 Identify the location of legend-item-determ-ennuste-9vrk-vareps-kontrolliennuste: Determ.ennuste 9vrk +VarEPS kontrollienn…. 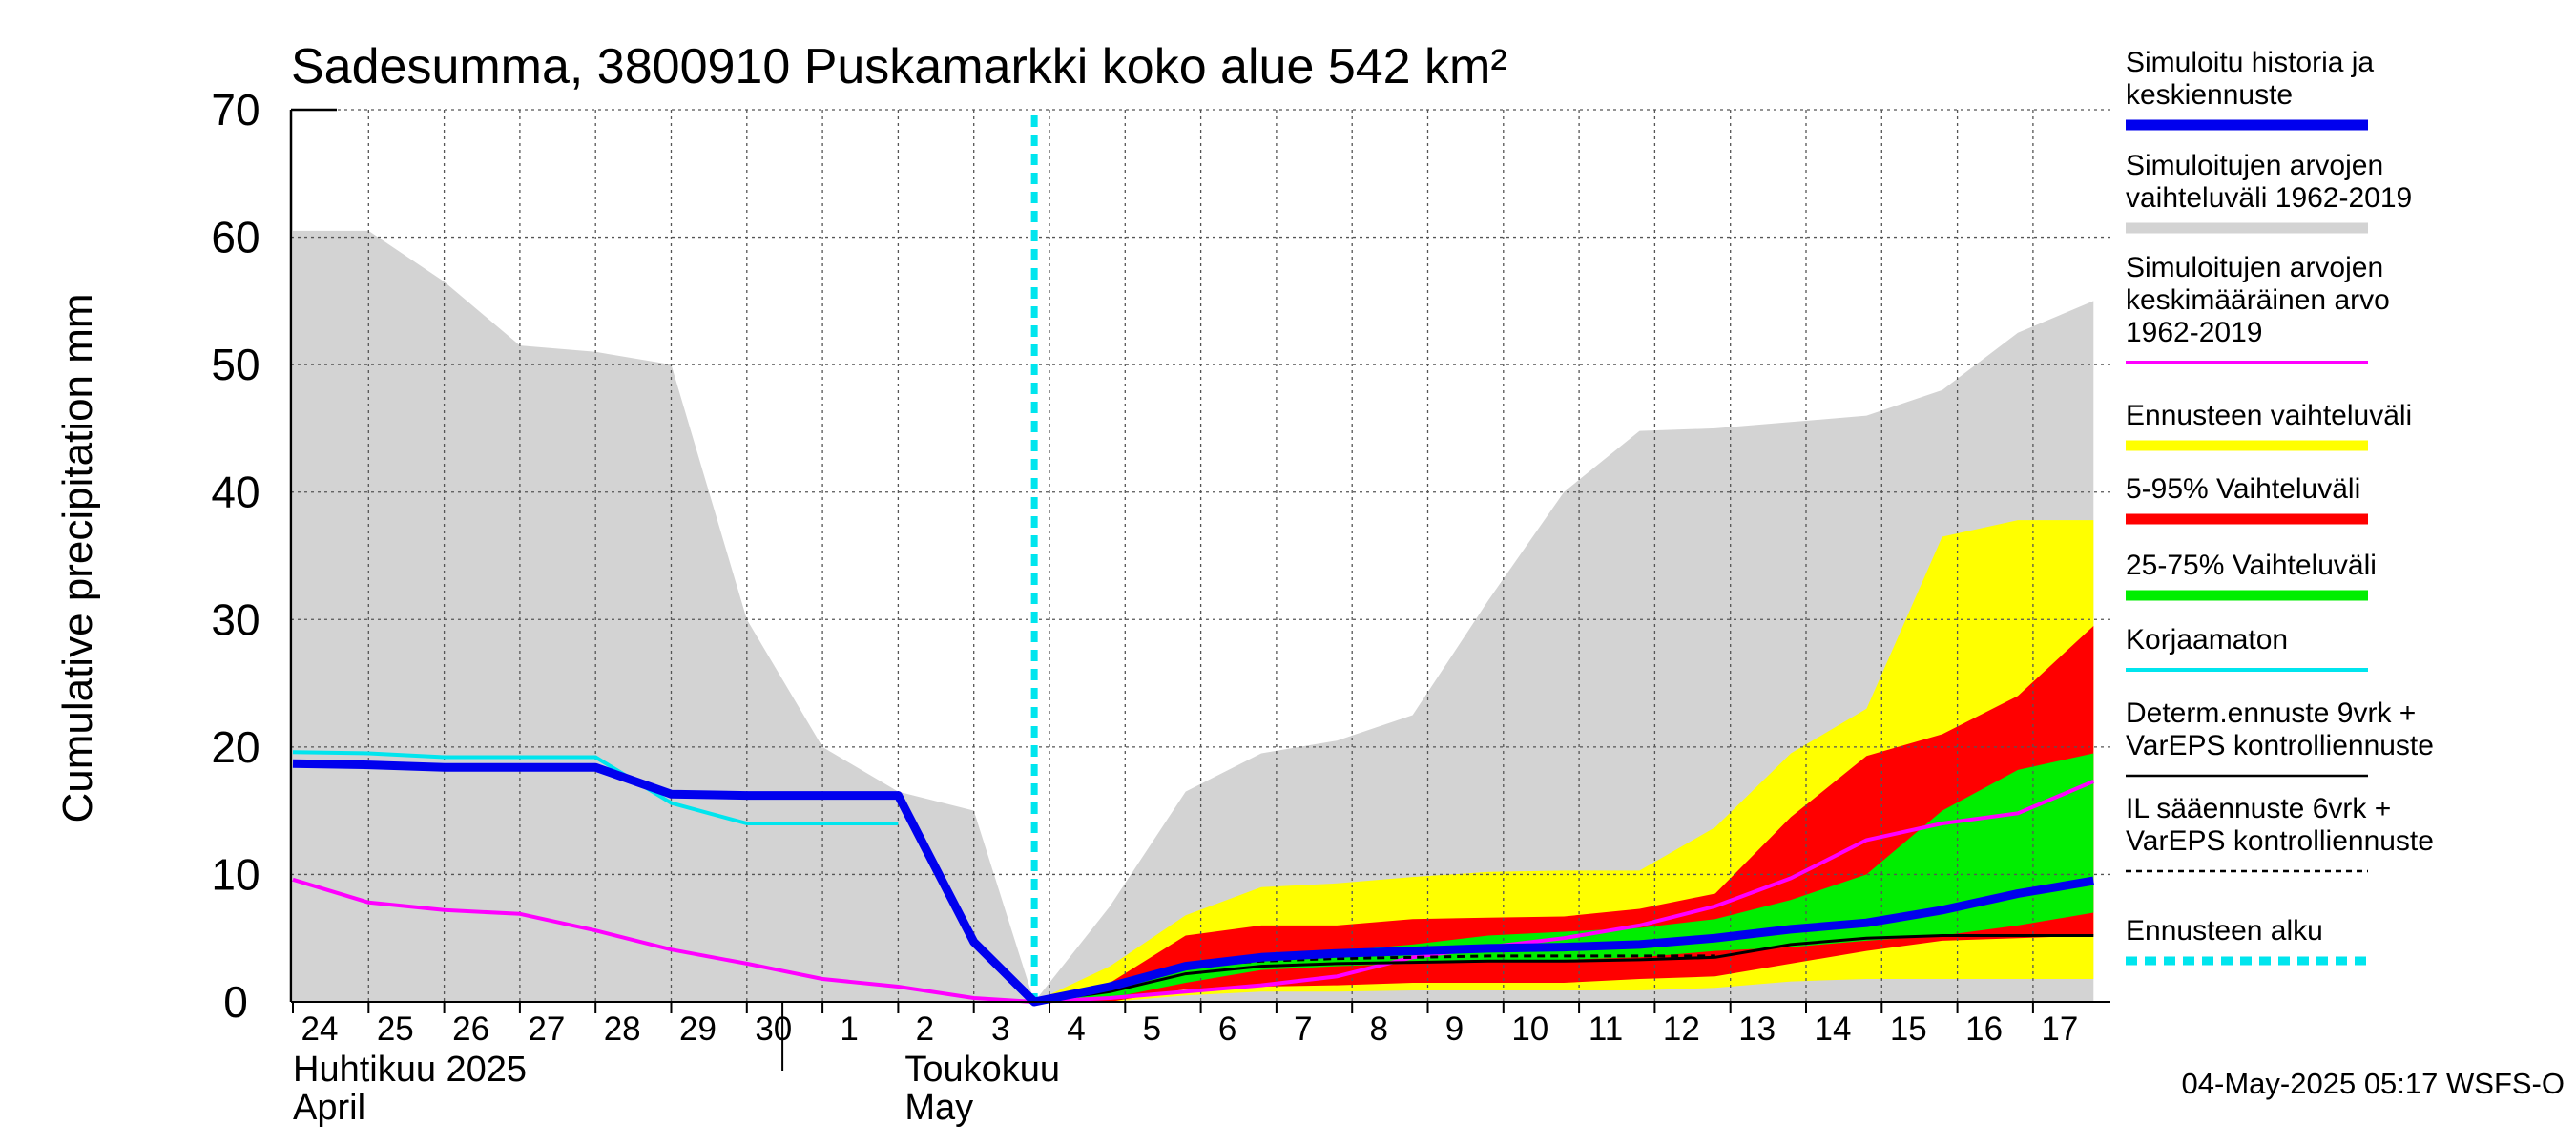
(2280, 737).